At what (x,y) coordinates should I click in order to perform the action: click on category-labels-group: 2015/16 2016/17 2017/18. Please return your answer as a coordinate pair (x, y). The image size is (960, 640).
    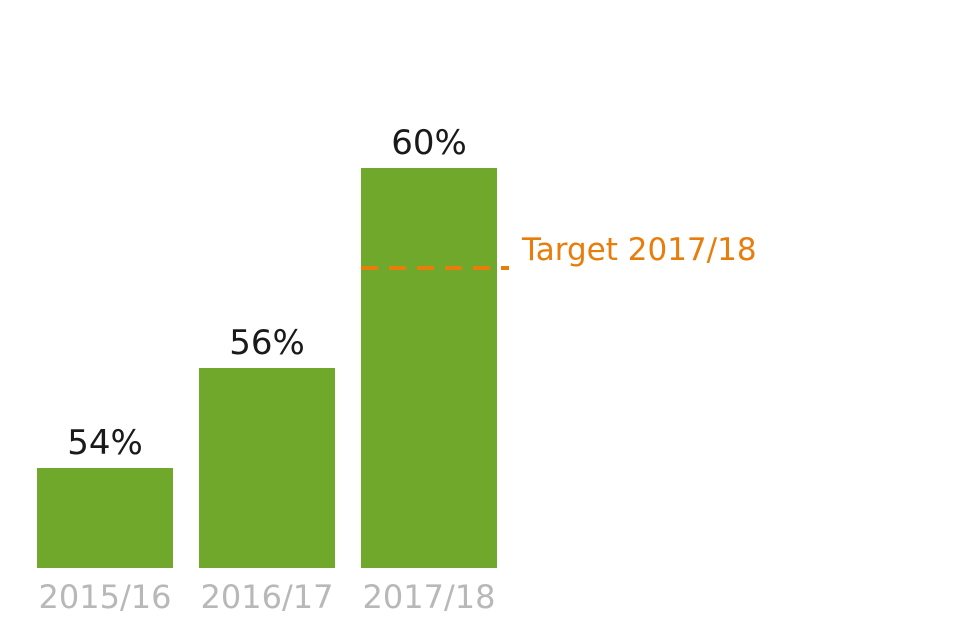
    Looking at the image, I should click on (267, 597).